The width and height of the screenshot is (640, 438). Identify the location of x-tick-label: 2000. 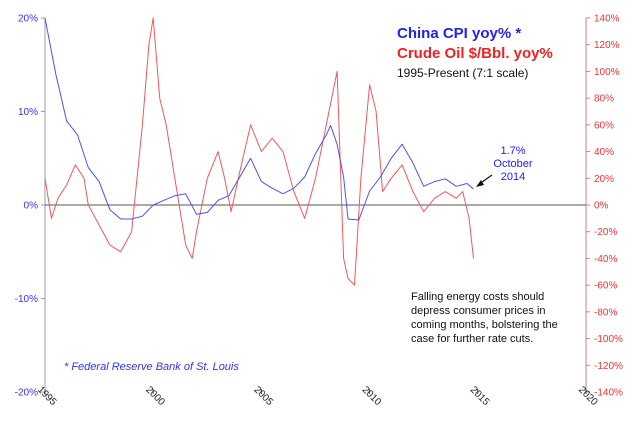
(155, 396).